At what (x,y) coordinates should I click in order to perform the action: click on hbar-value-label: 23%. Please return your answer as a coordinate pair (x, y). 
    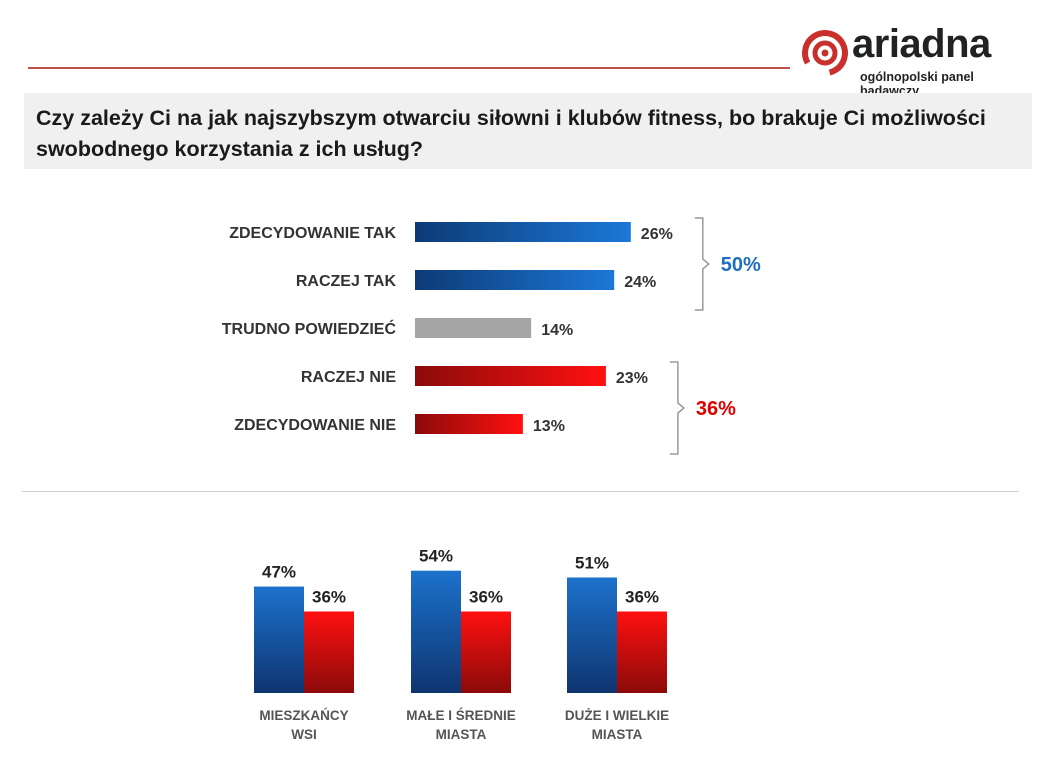
    Looking at the image, I should click on (632, 378).